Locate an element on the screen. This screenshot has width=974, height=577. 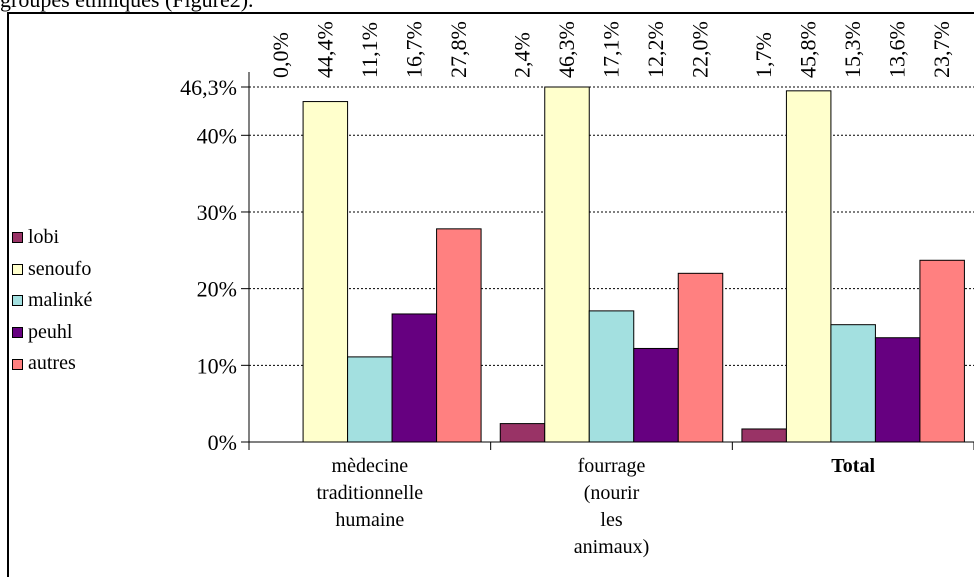
y-tick-label: 20% is located at coordinates (217, 289).